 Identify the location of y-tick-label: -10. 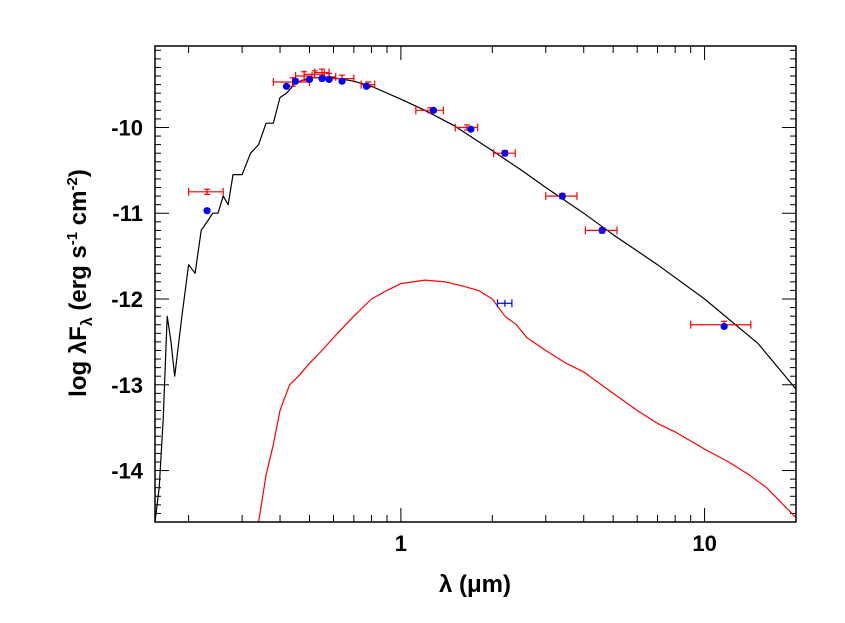
(127, 127).